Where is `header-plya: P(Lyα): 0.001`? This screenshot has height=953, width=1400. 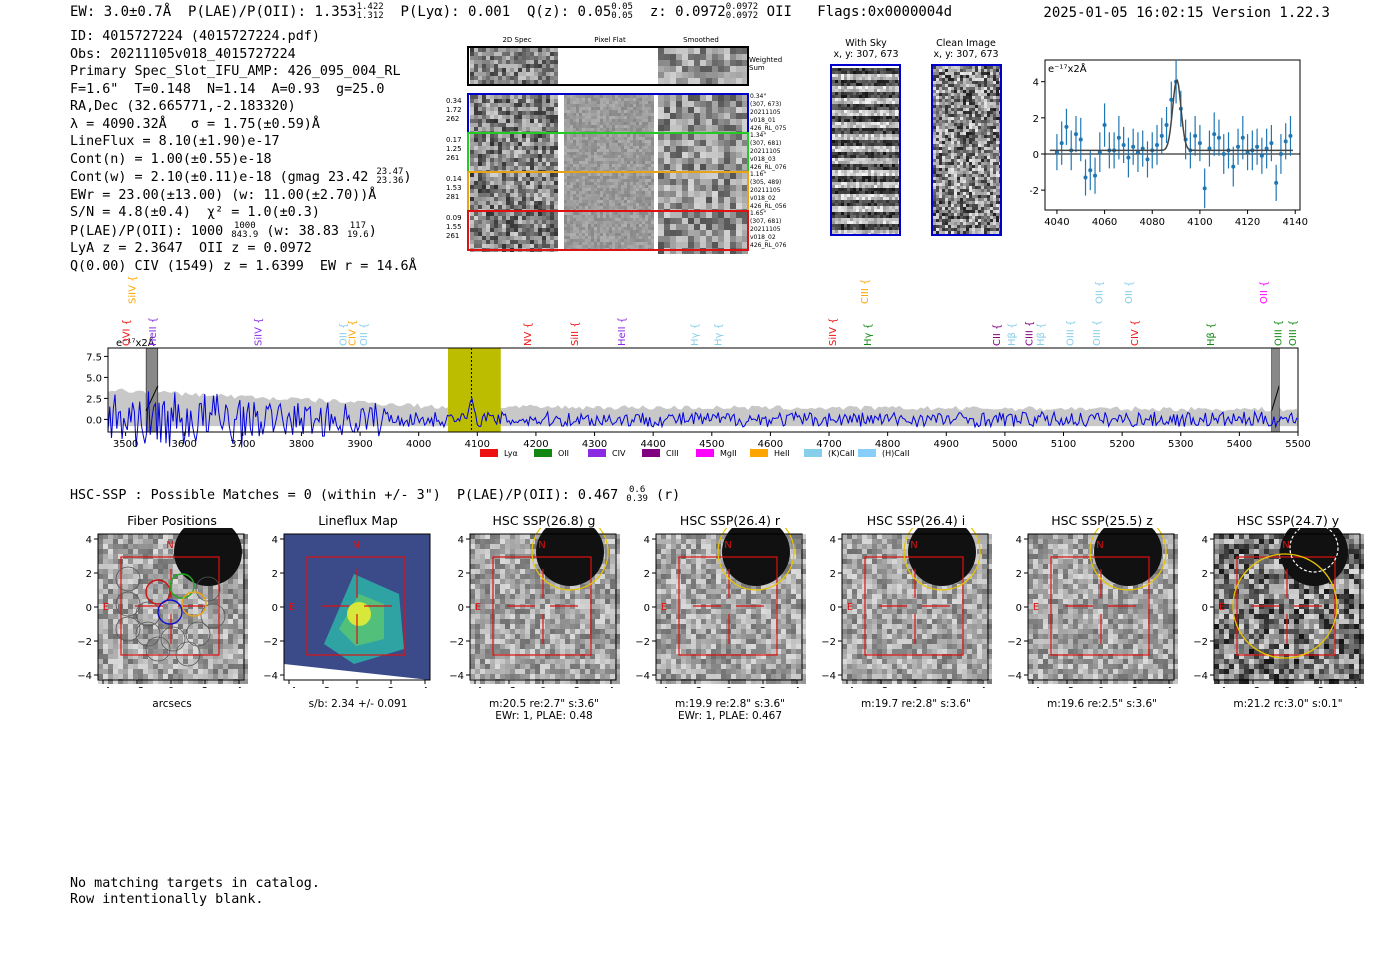 header-plya: P(Lyα): 0.001 is located at coordinates (455, 12).